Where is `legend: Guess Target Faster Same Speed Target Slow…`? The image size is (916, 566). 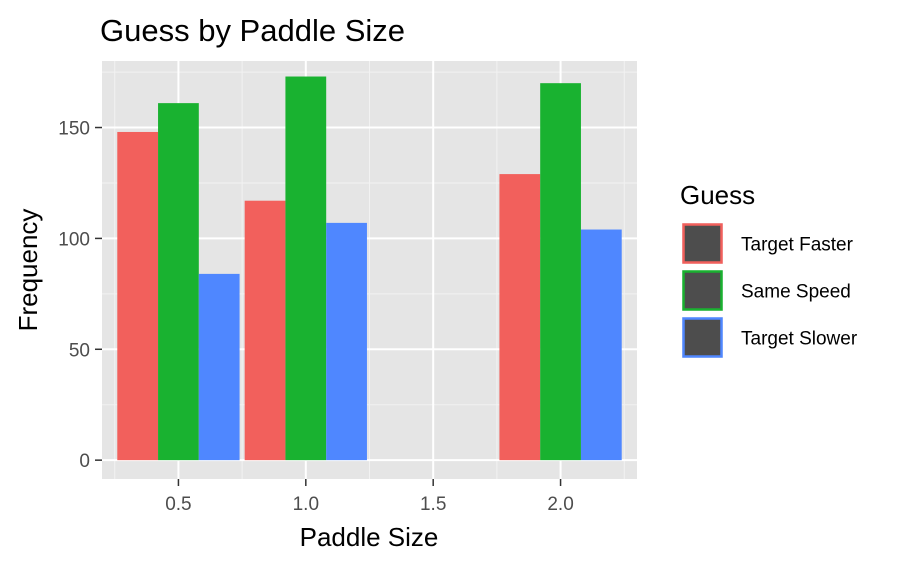 legend: Guess Target Faster Same Speed Target Slow… is located at coordinates (769, 269).